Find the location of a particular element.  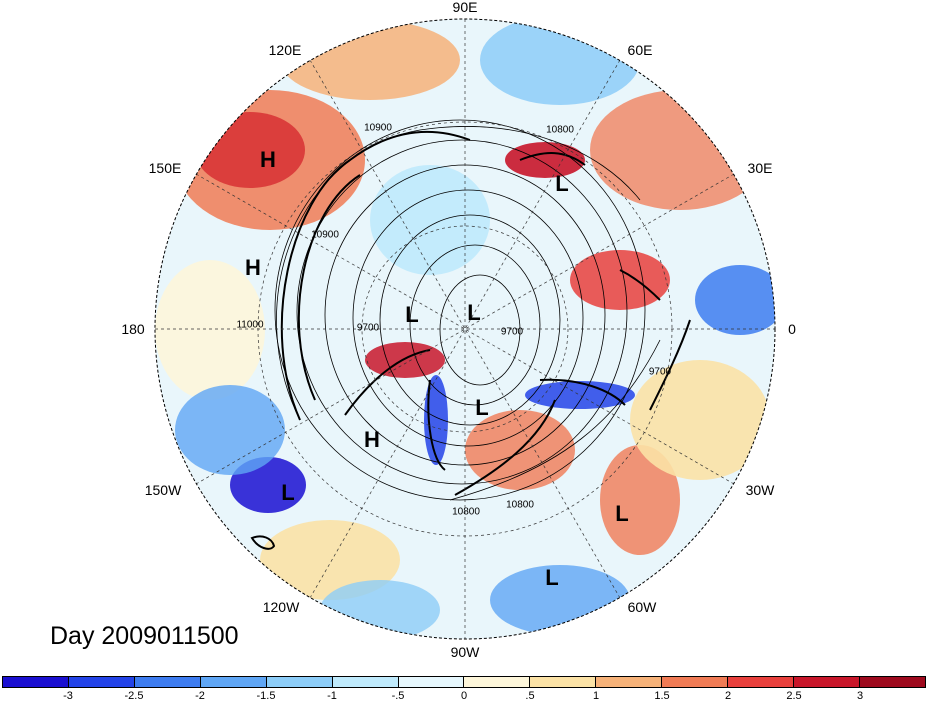

lon-label: 180 is located at coordinates (133, 329).